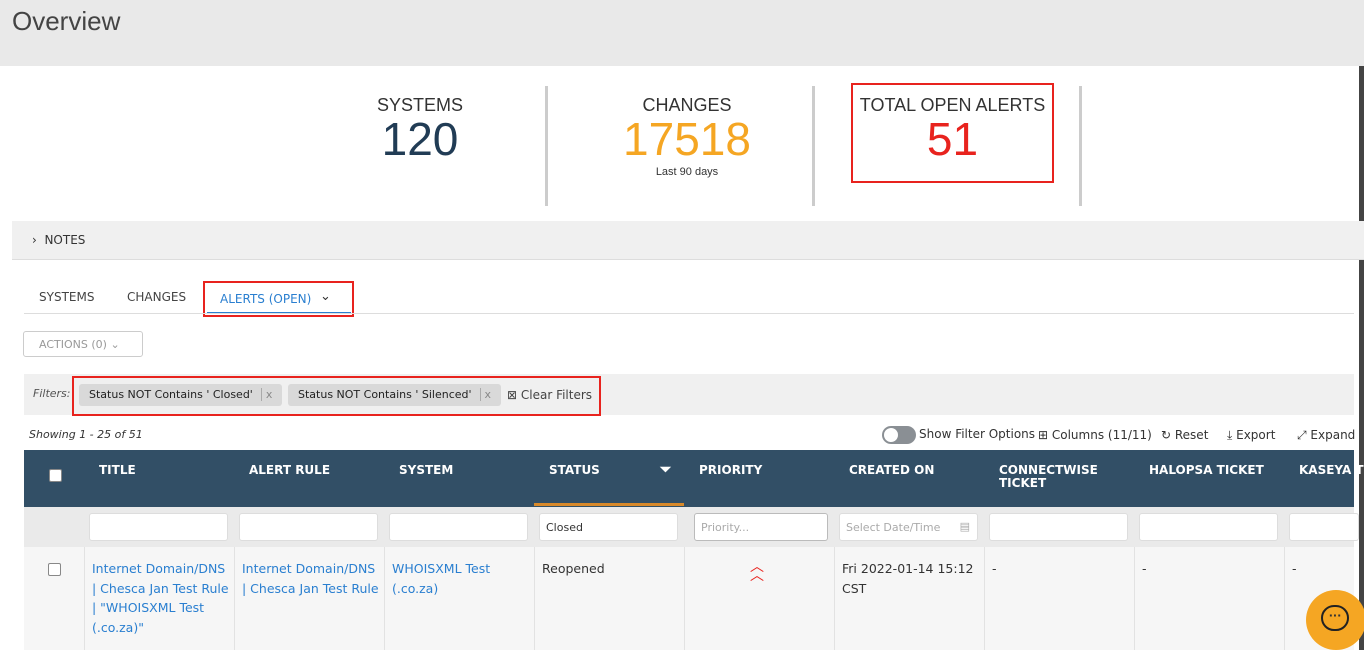  What do you see at coordinates (385, 394) in the screenshot?
I see `chip-label: Status NOT Contains ' Silenced'` at bounding box center [385, 394].